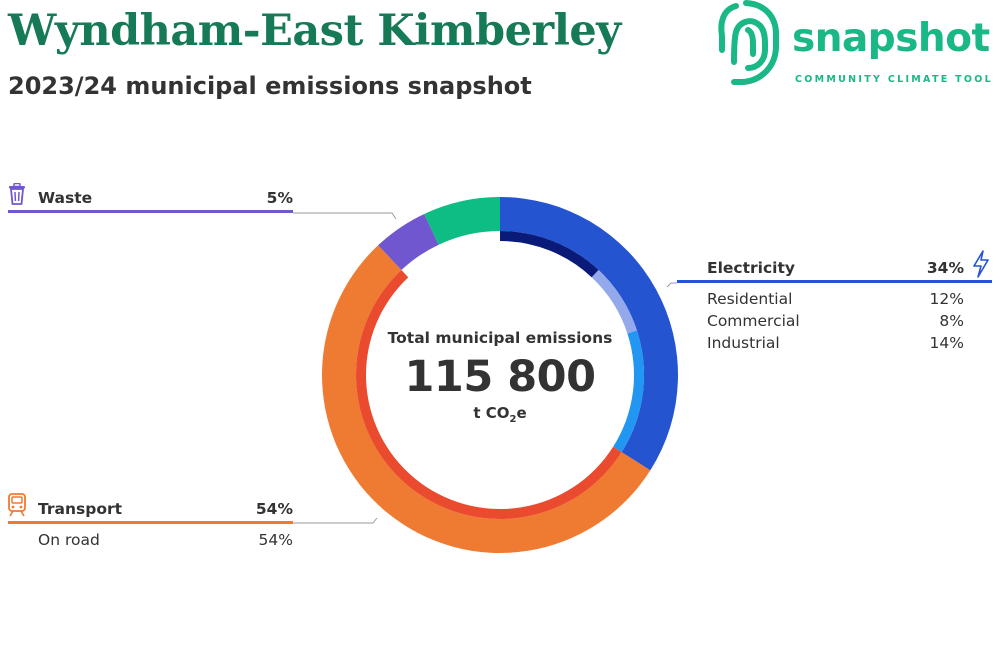 The image size is (1000, 670). I want to click on subcategory-name: Industrial, so click(743, 343).